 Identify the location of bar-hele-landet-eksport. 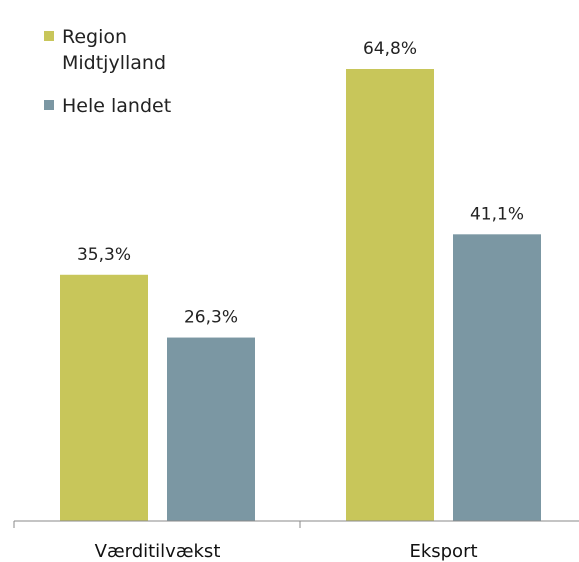
(497, 377).